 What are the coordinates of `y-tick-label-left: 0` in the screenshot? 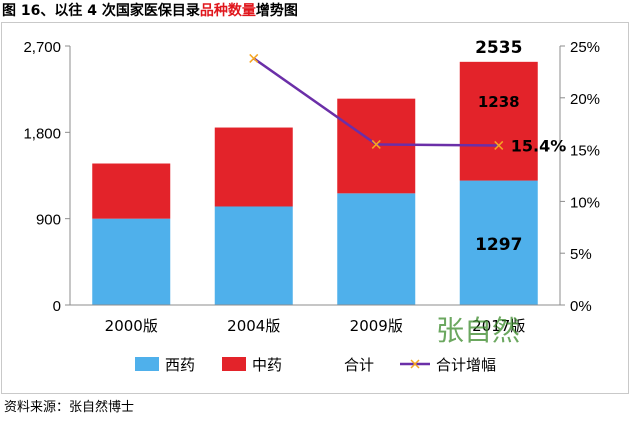 It's located at (57, 306).